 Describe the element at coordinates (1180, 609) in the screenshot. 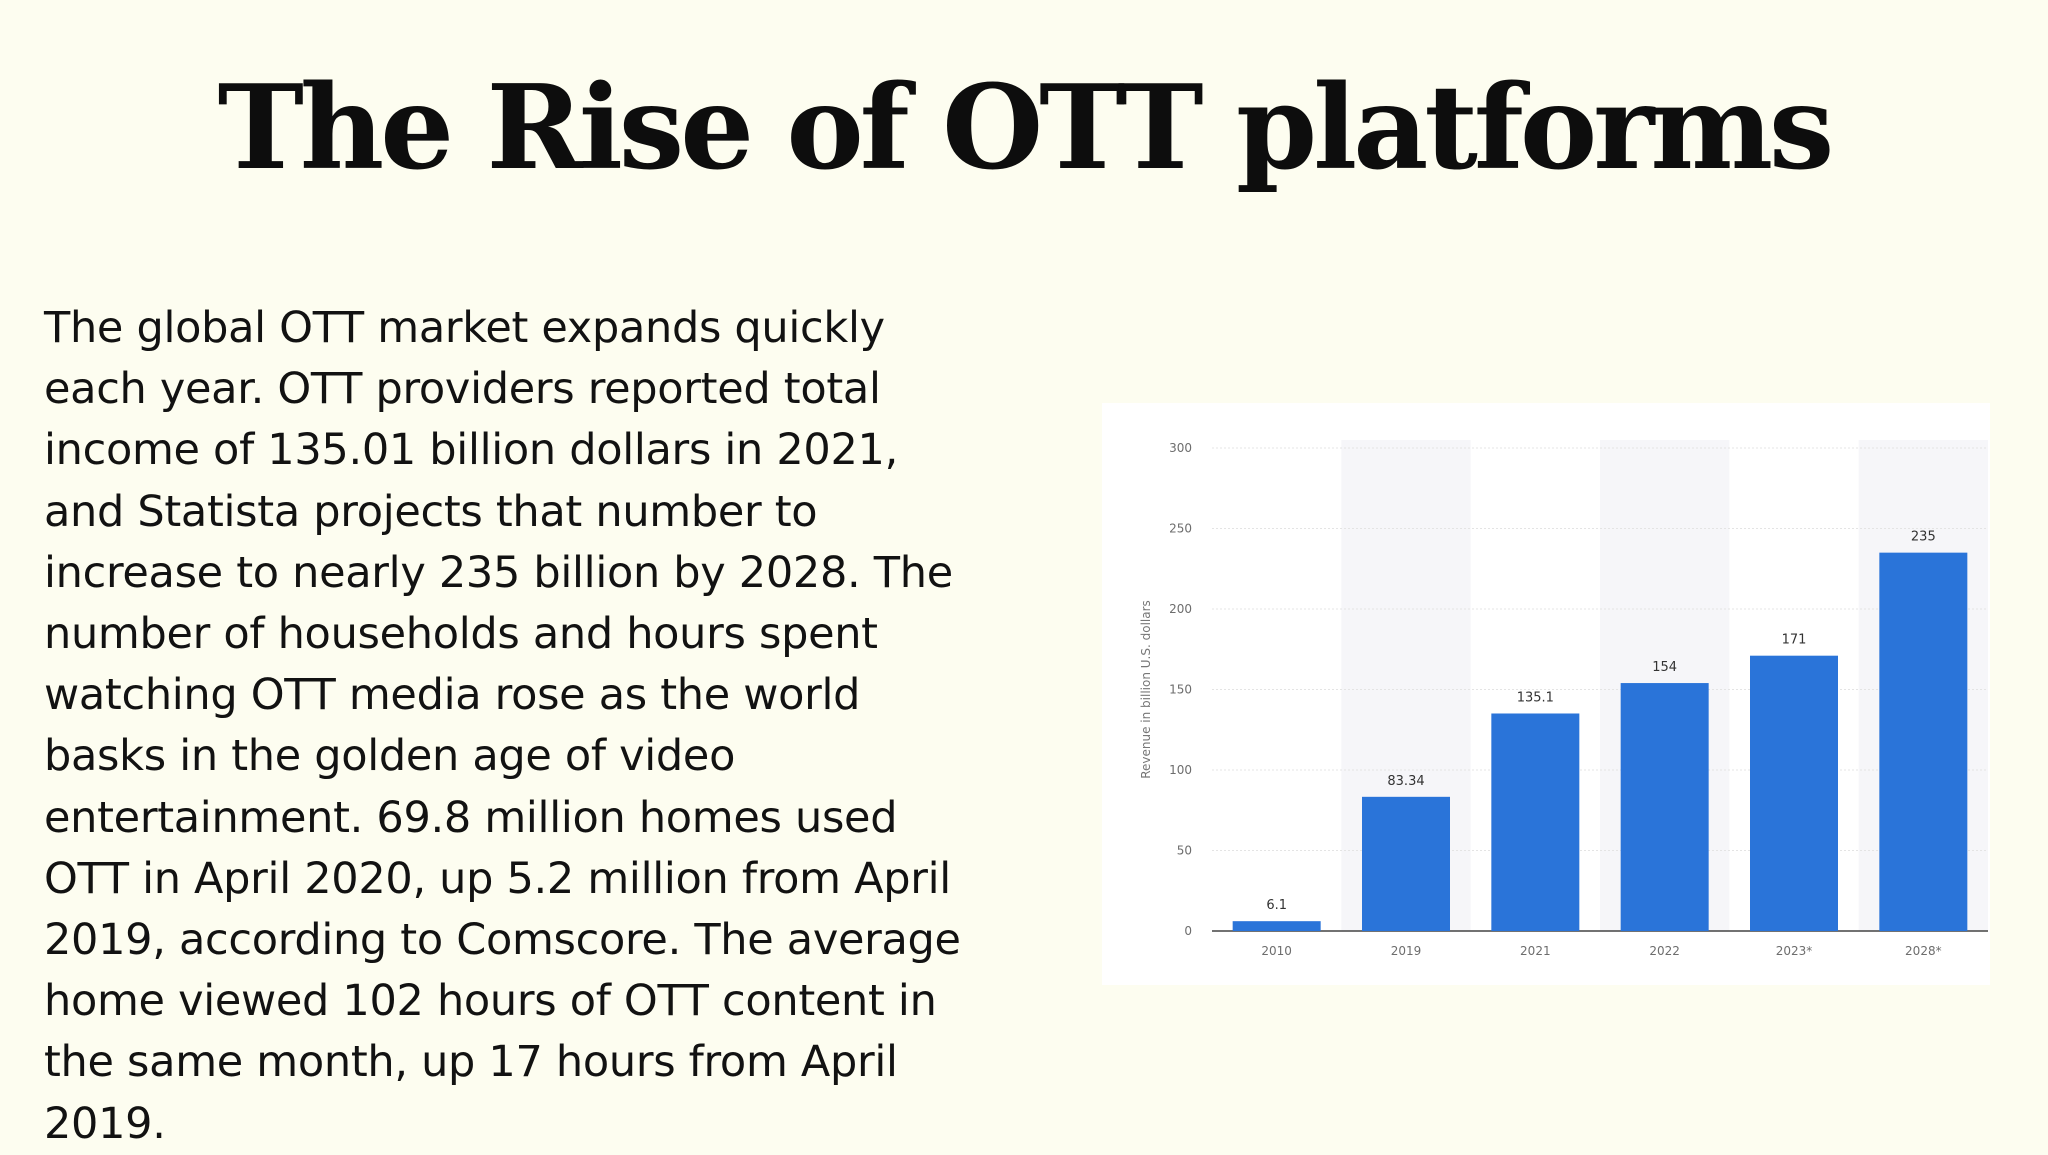

I see `y-tick-label: 200` at that location.